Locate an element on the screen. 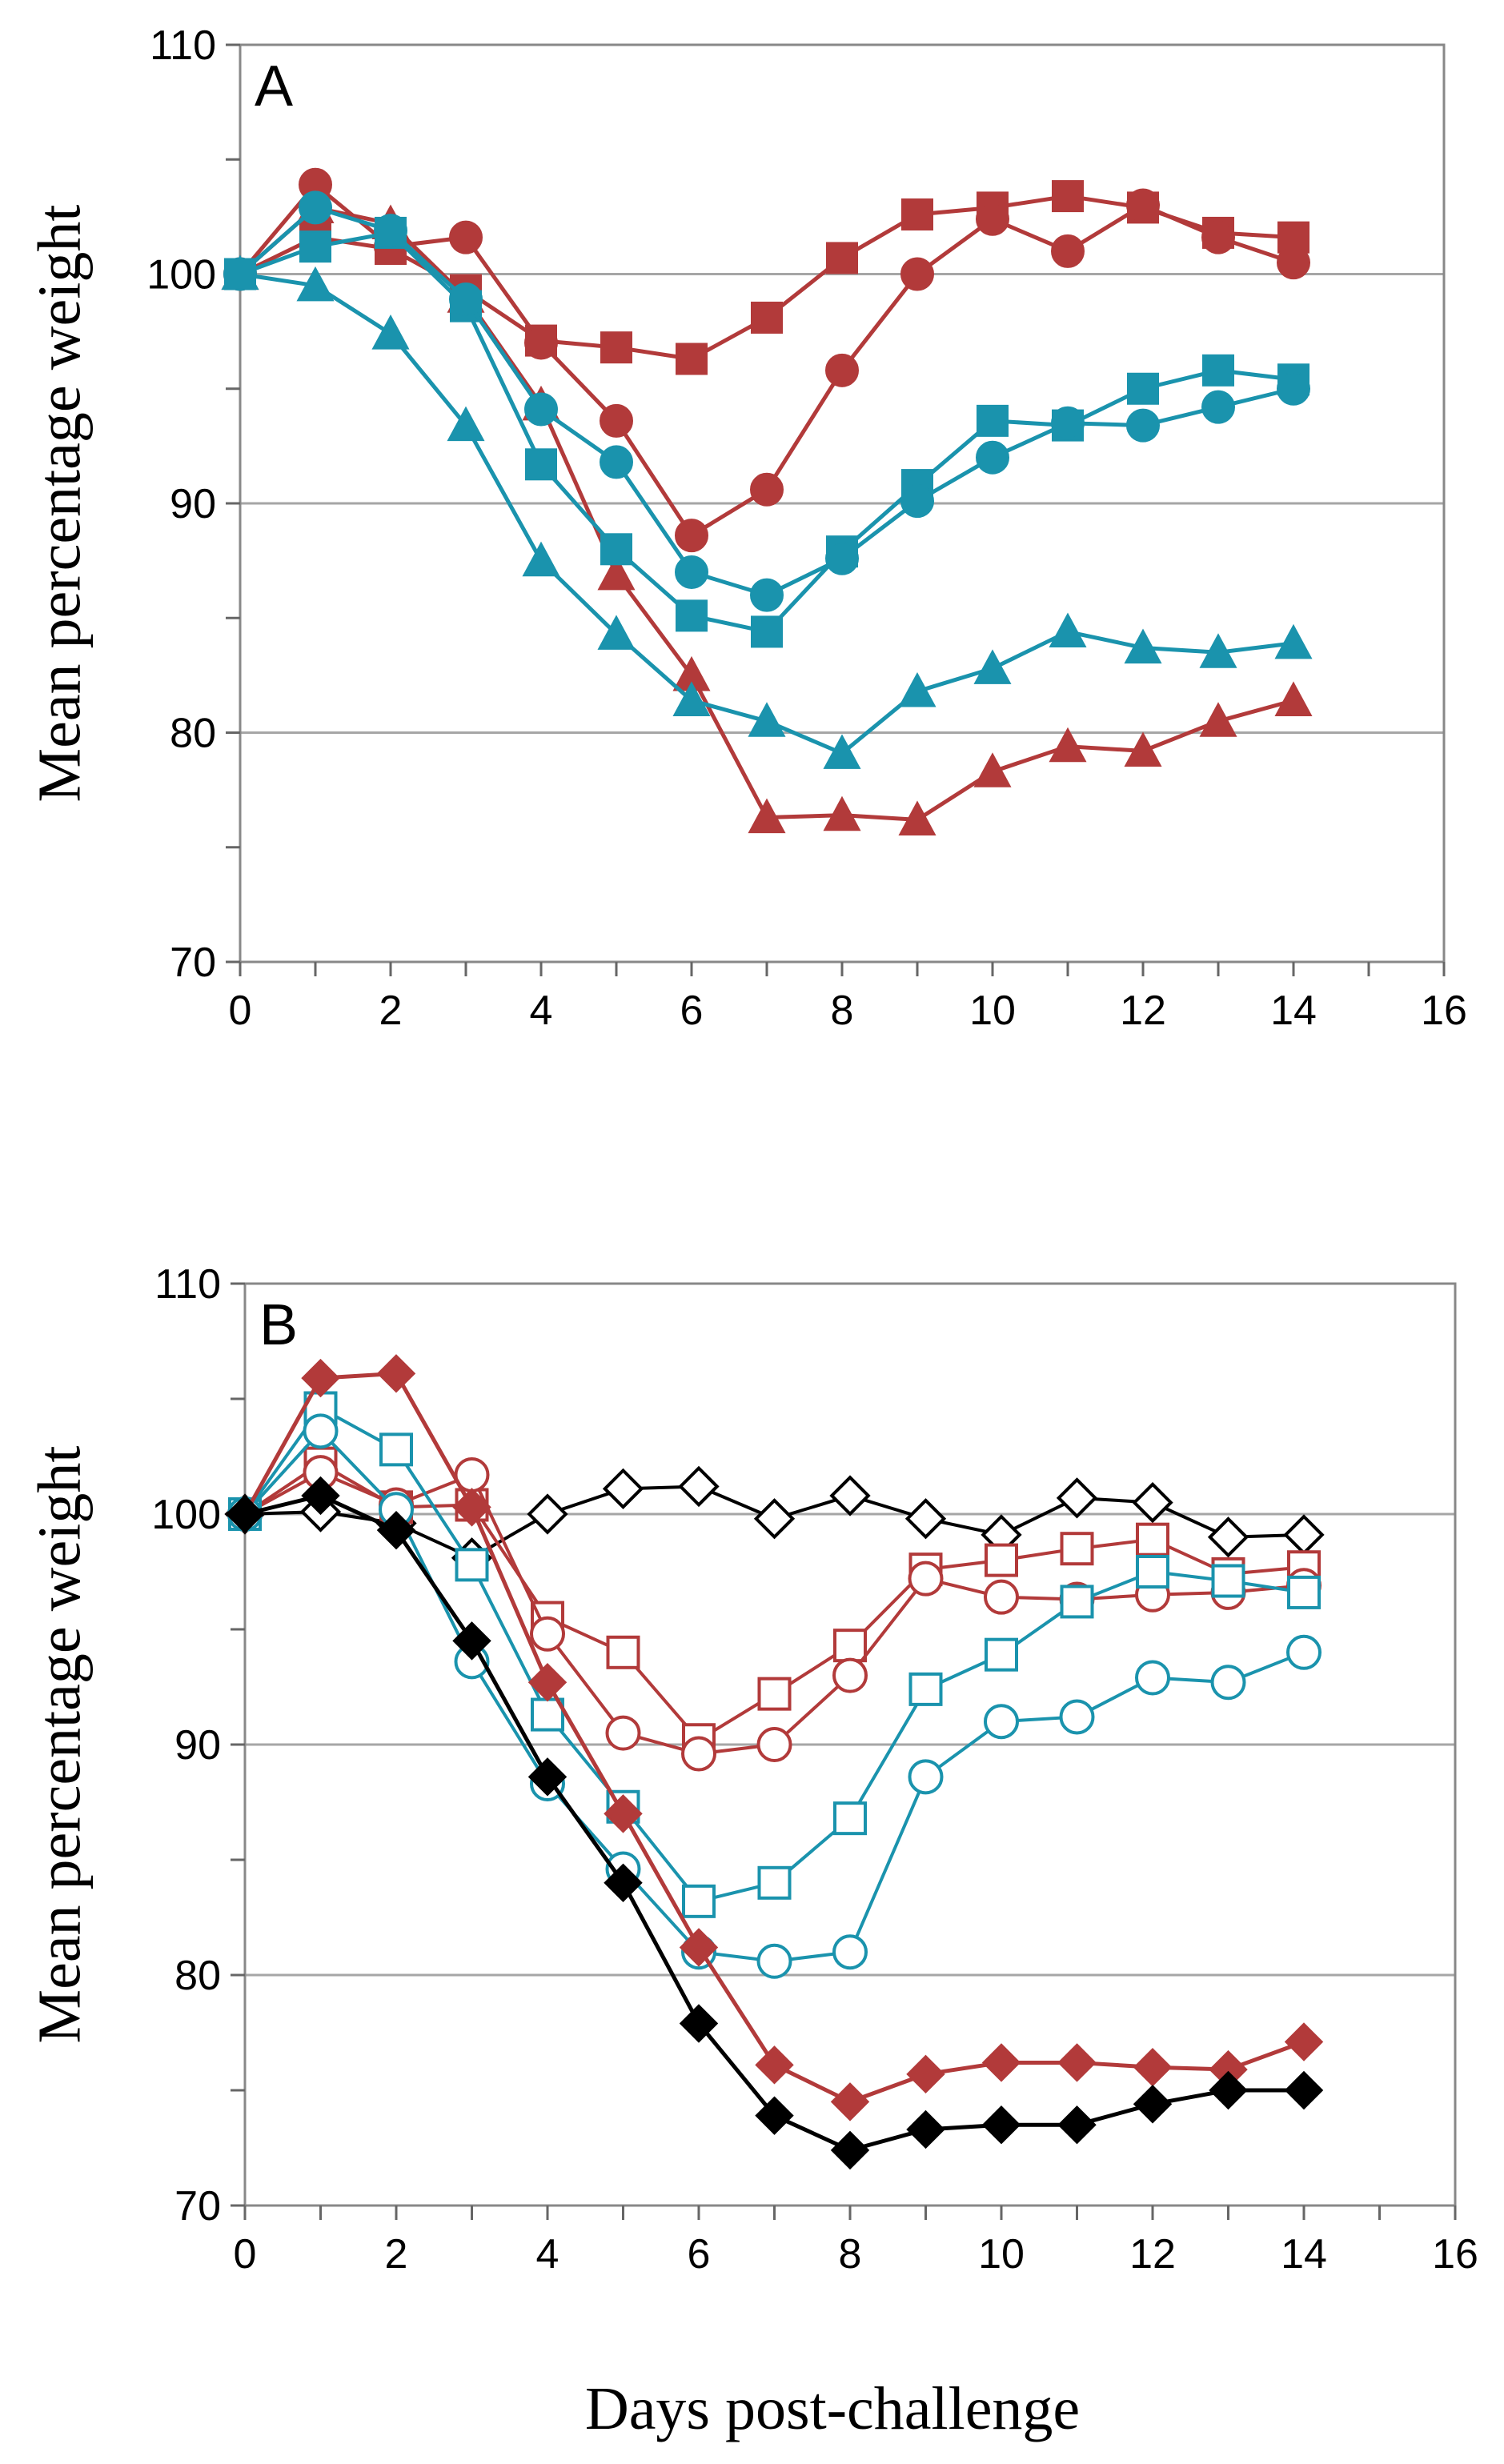 The image size is (1504, 2464). series-teal-circle is located at coordinates (766, 401).